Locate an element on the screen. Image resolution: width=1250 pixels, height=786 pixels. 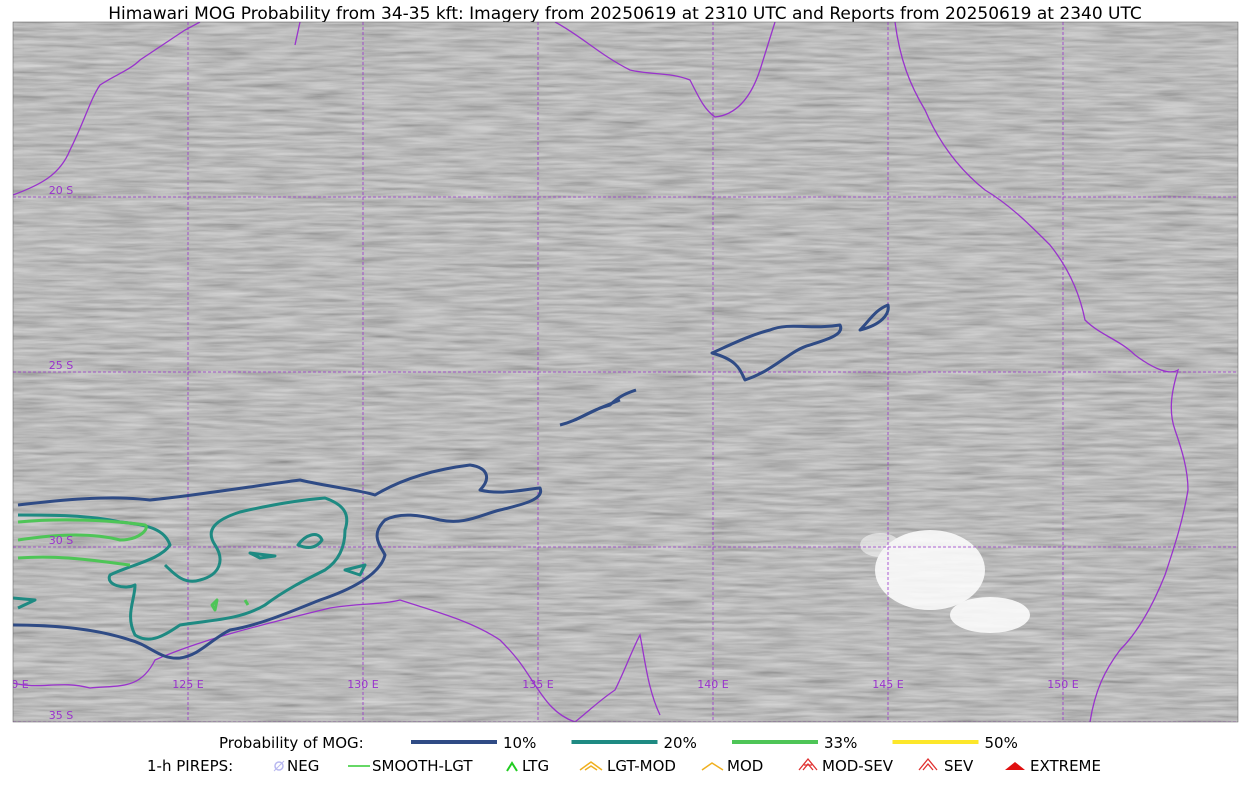
legend-label: NEG is located at coordinates (303, 766).